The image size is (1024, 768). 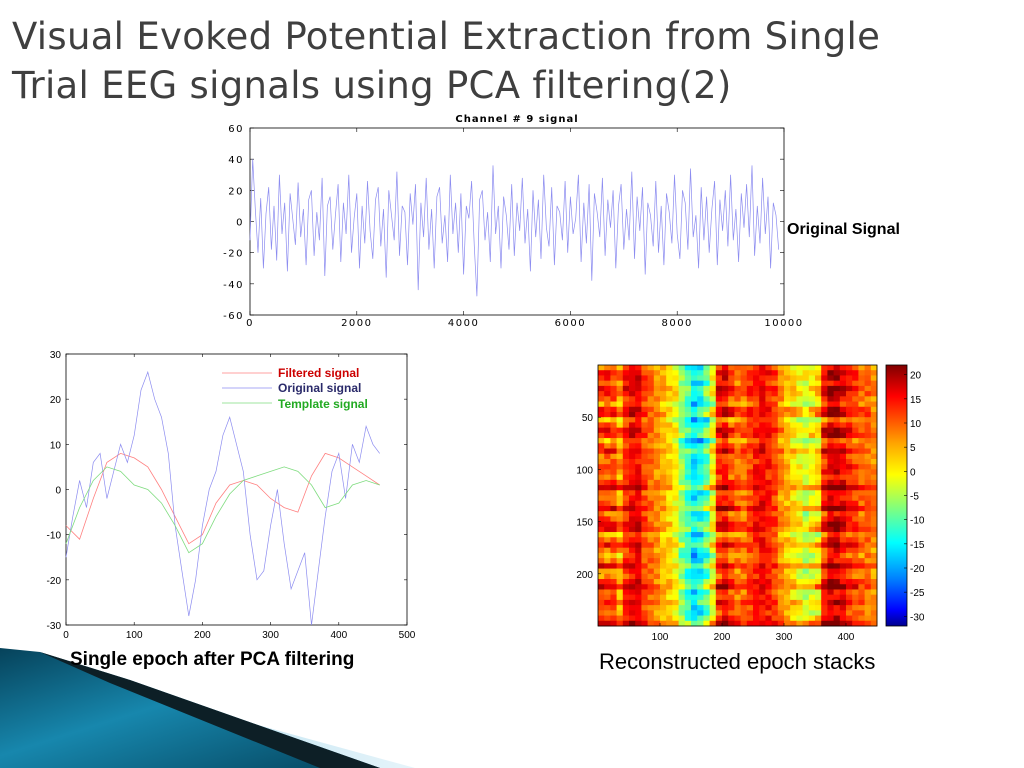 What do you see at coordinates (917, 521) in the screenshot?
I see `colorbar-tick-label: -10` at bounding box center [917, 521].